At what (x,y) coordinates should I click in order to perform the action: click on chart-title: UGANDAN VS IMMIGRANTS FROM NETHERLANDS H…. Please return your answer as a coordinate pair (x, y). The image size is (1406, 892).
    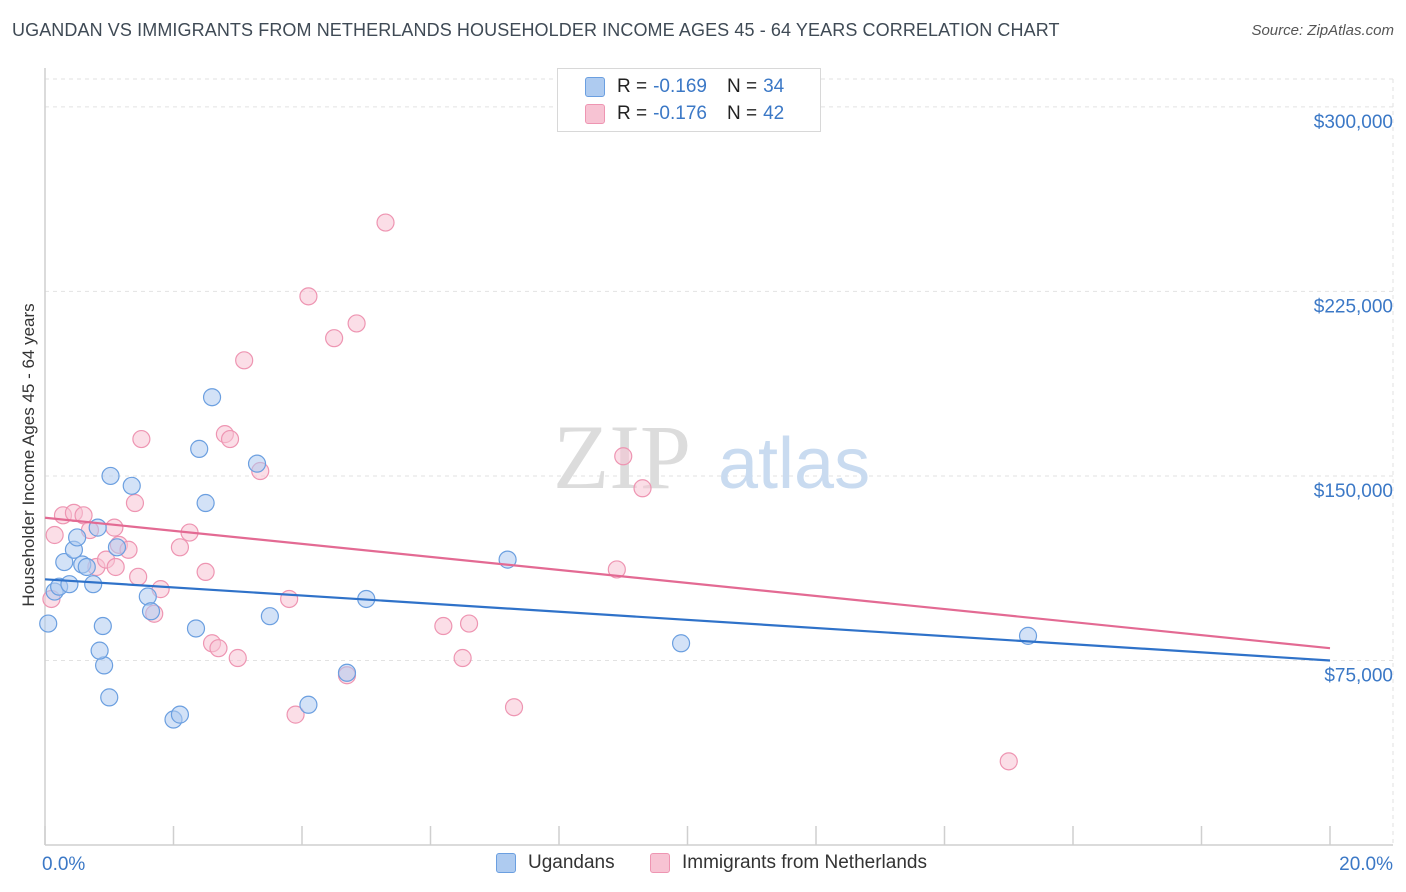
    Looking at the image, I should click on (536, 30).